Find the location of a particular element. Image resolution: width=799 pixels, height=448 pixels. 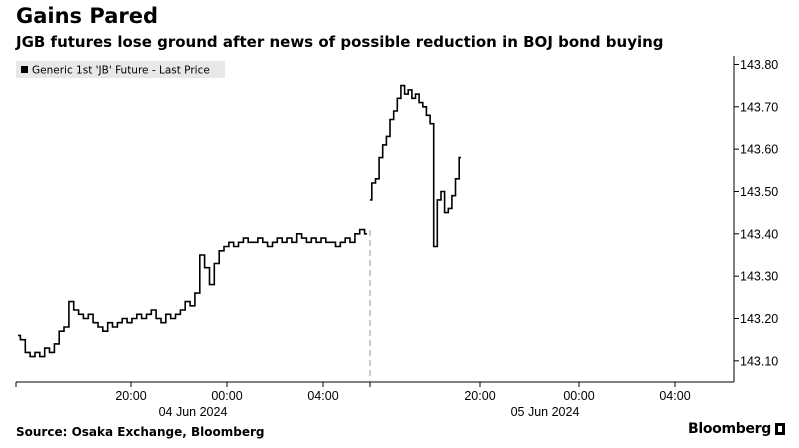

source-note: Source: Osaka Exchange, Bloomberg is located at coordinates (140, 432).